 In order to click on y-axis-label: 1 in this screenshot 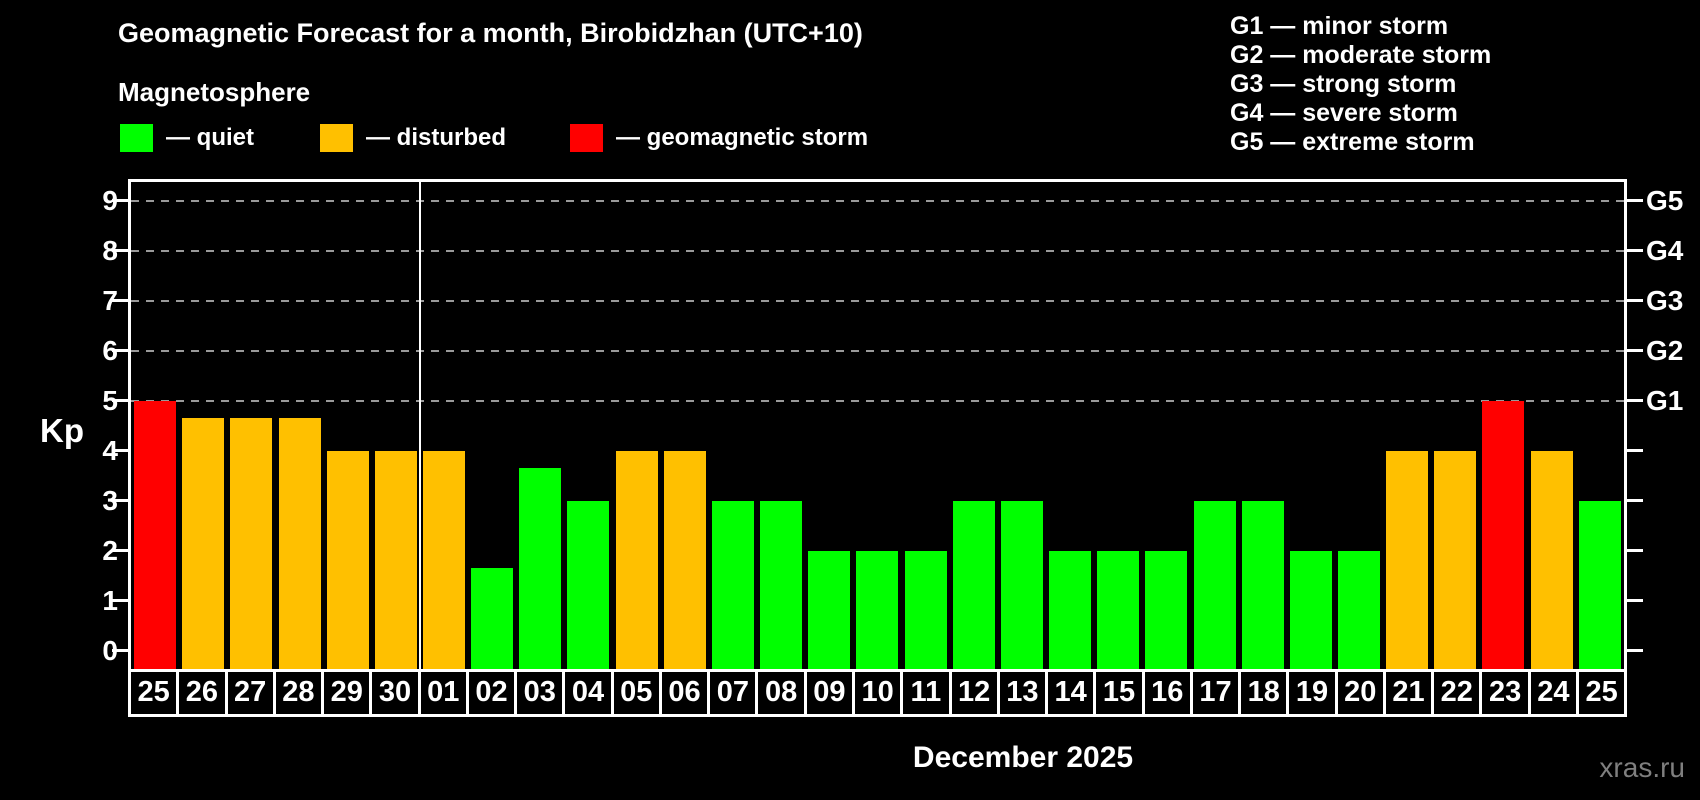, I will do `click(110, 600)`.